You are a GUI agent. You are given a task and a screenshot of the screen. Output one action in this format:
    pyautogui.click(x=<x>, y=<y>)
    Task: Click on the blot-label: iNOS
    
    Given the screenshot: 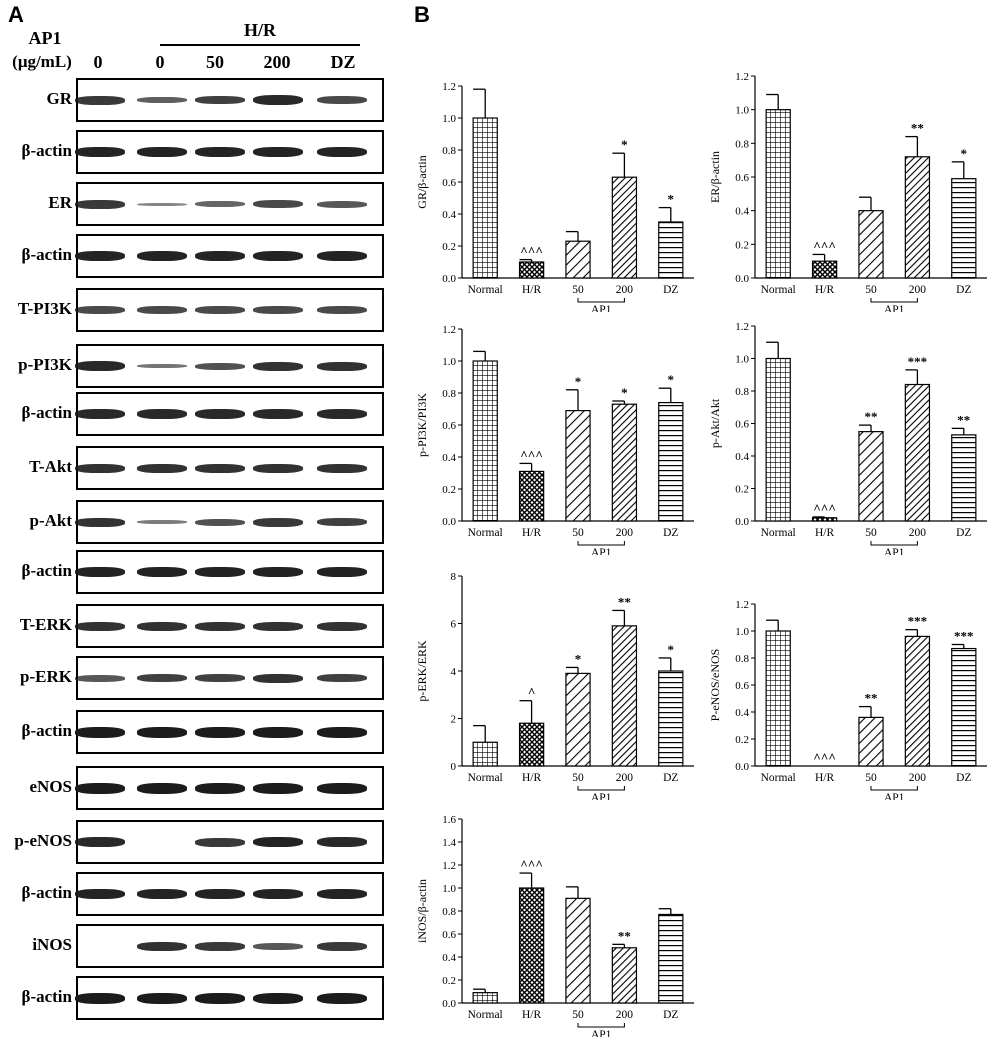 What is the action you would take?
    pyautogui.click(x=52, y=944)
    